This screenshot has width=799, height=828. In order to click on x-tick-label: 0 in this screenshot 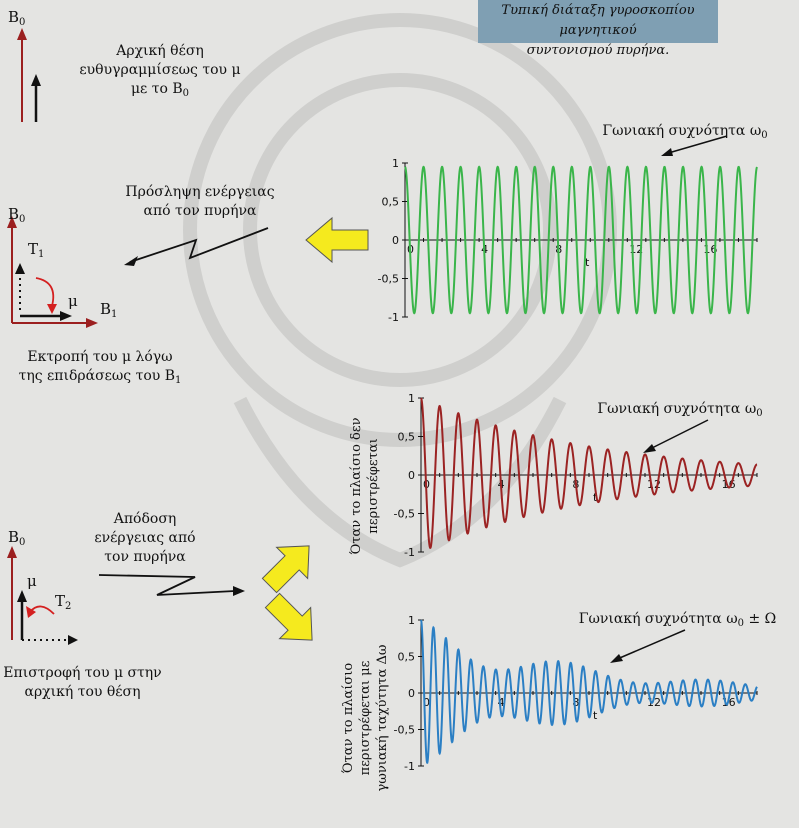, I will do `click(426, 702)`.